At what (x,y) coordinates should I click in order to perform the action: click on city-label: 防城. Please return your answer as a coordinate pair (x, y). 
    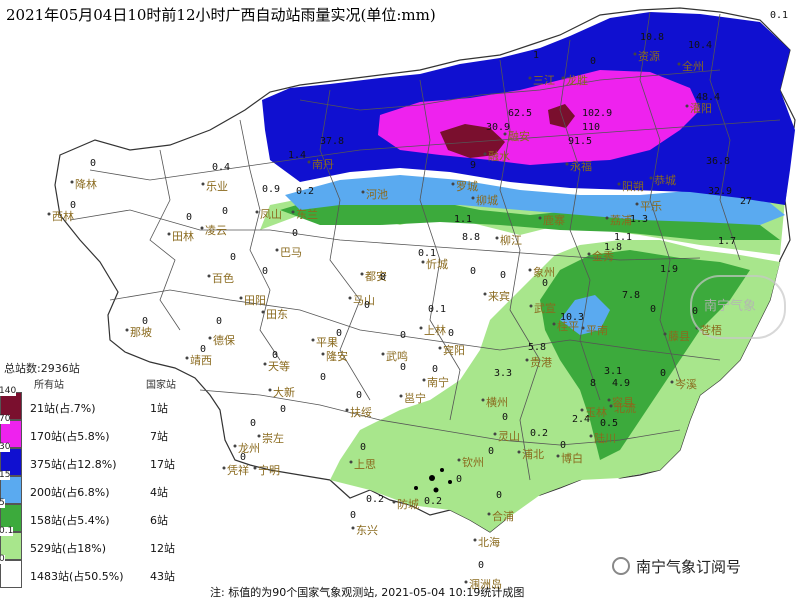
    Looking at the image, I should click on (408, 504).